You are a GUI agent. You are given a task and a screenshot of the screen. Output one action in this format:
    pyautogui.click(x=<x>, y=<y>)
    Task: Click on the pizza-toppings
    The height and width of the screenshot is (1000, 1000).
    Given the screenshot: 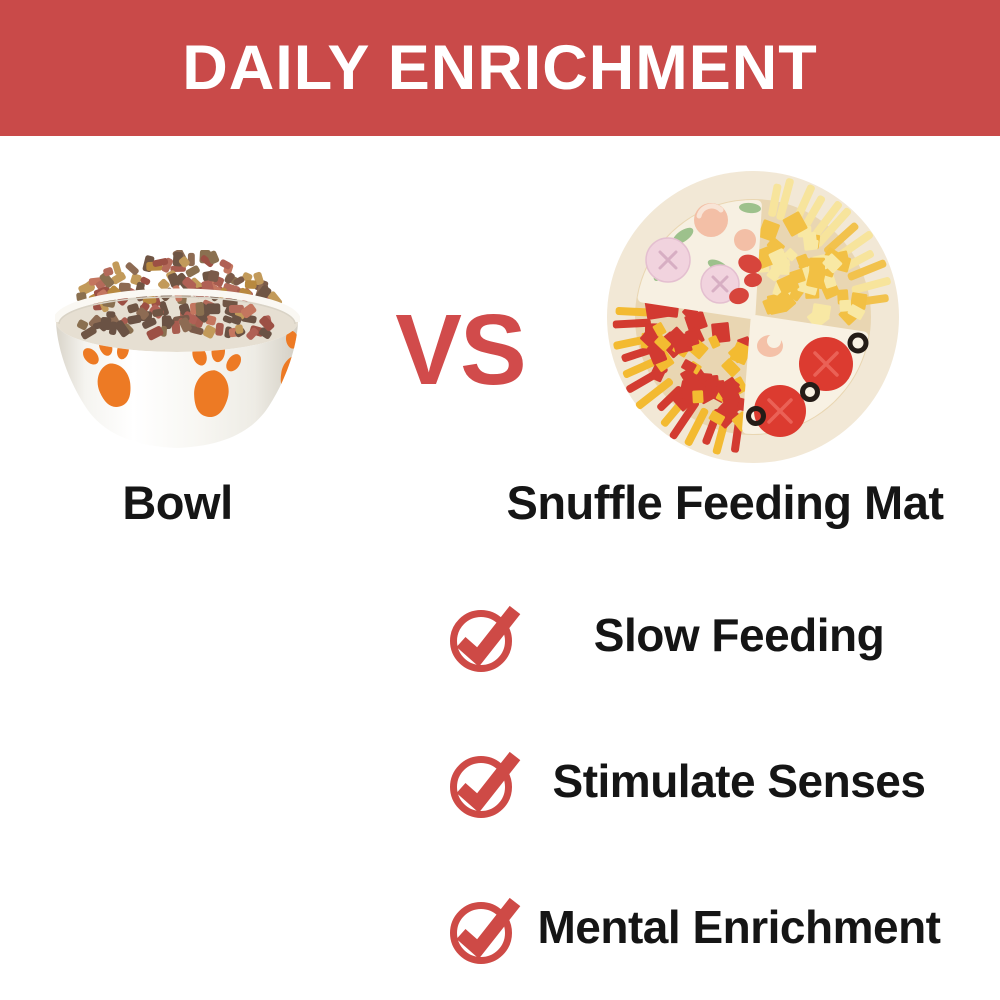 What is the action you would take?
    pyautogui.click(x=757, y=319)
    